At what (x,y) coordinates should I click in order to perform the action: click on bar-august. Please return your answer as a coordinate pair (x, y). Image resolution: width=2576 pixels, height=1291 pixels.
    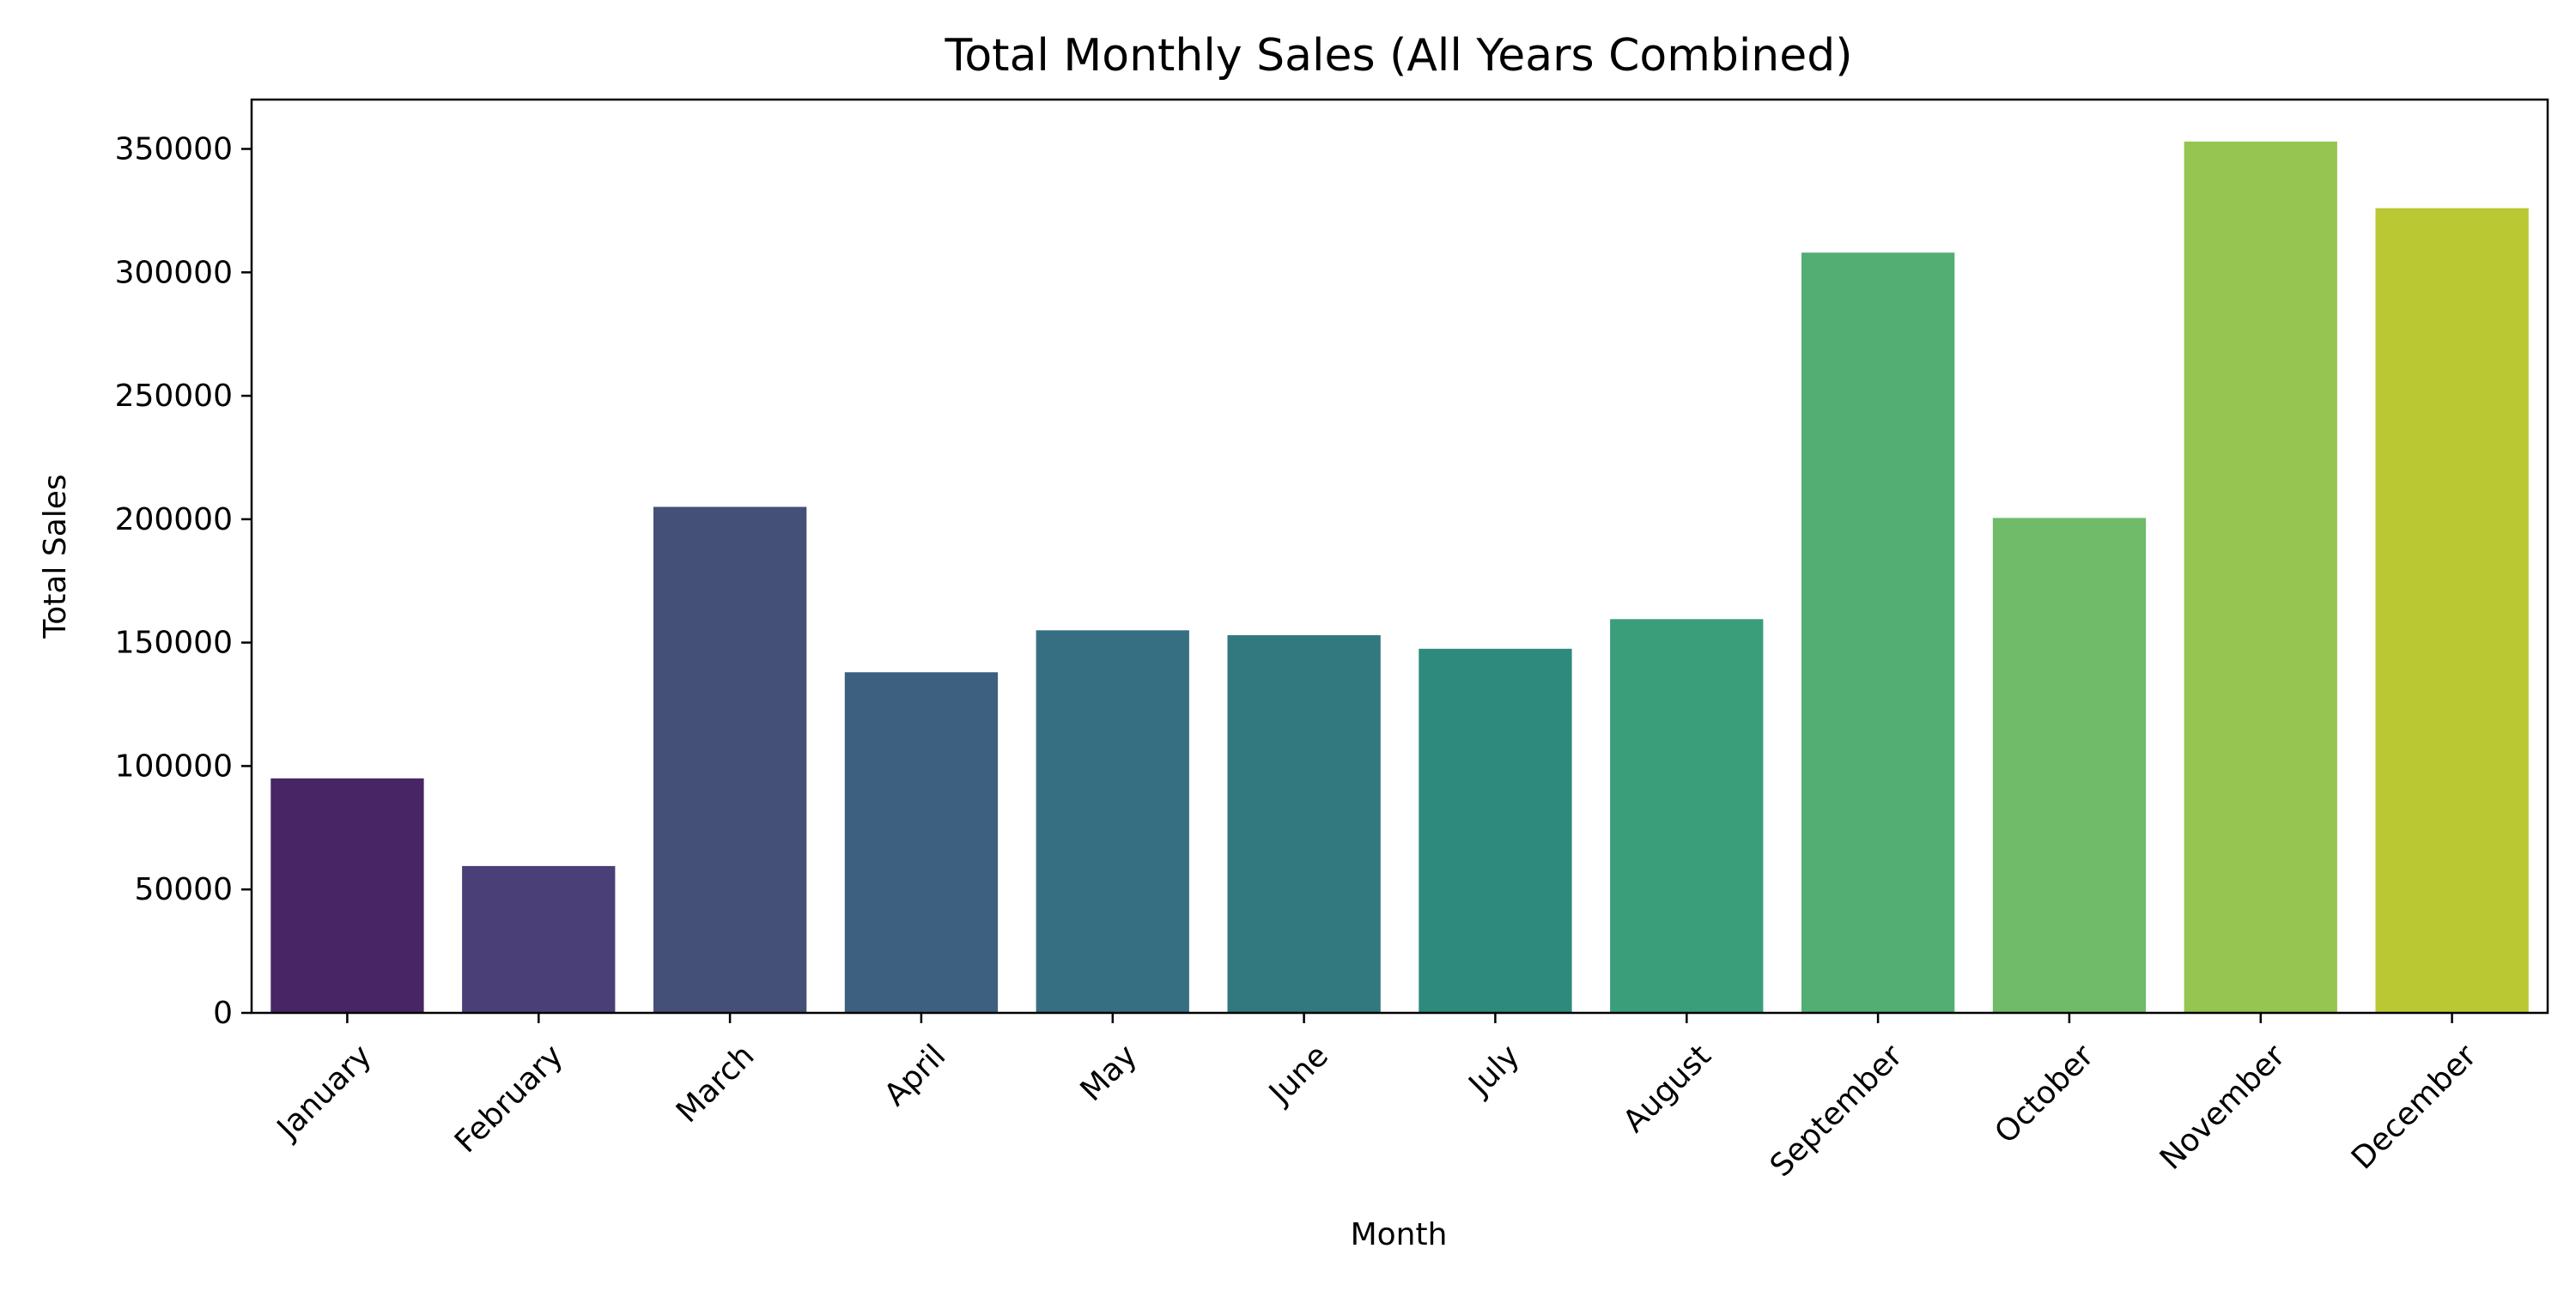
    Looking at the image, I should click on (1687, 816).